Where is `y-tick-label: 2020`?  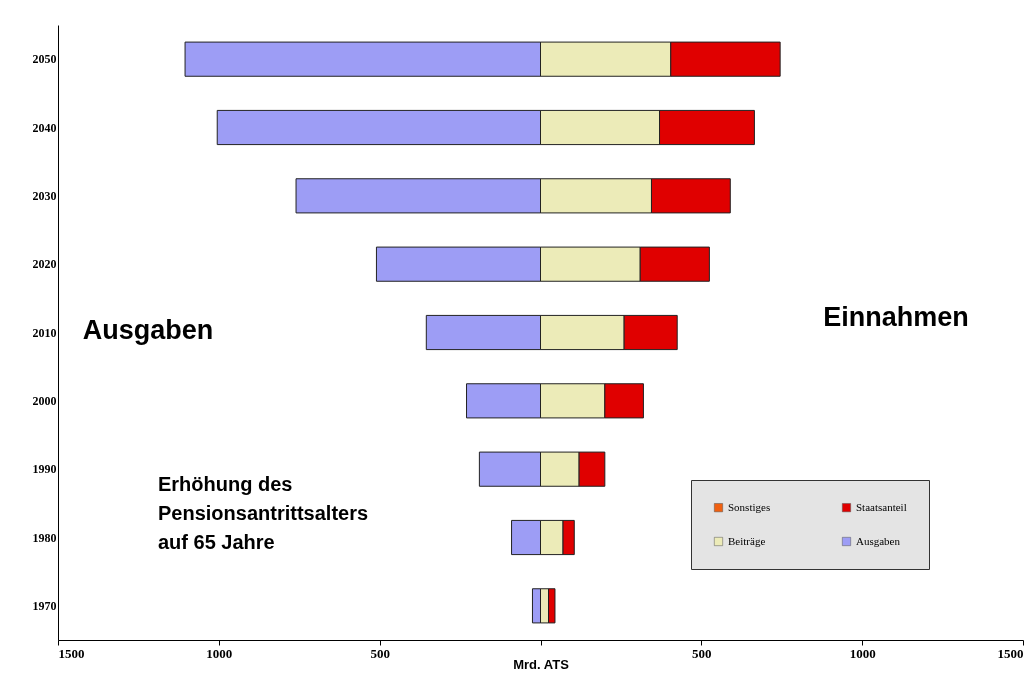
y-tick-label: 2020 is located at coordinates (44, 264).